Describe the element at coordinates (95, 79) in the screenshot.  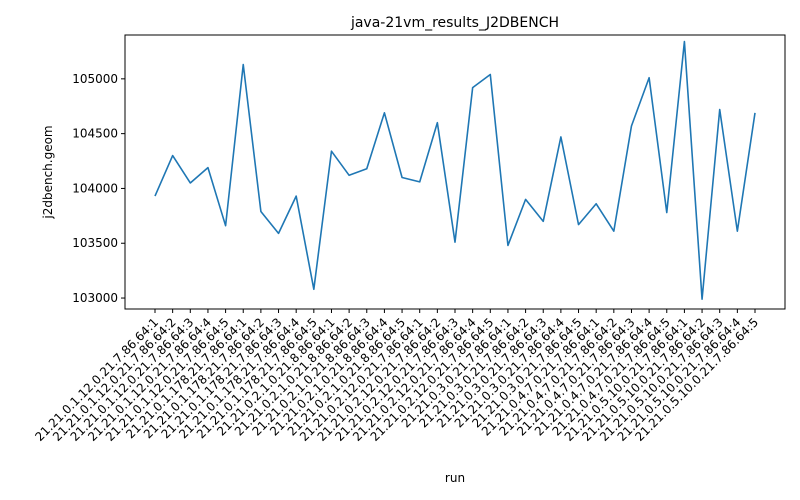
I see `y-tick-label: 105000` at that location.